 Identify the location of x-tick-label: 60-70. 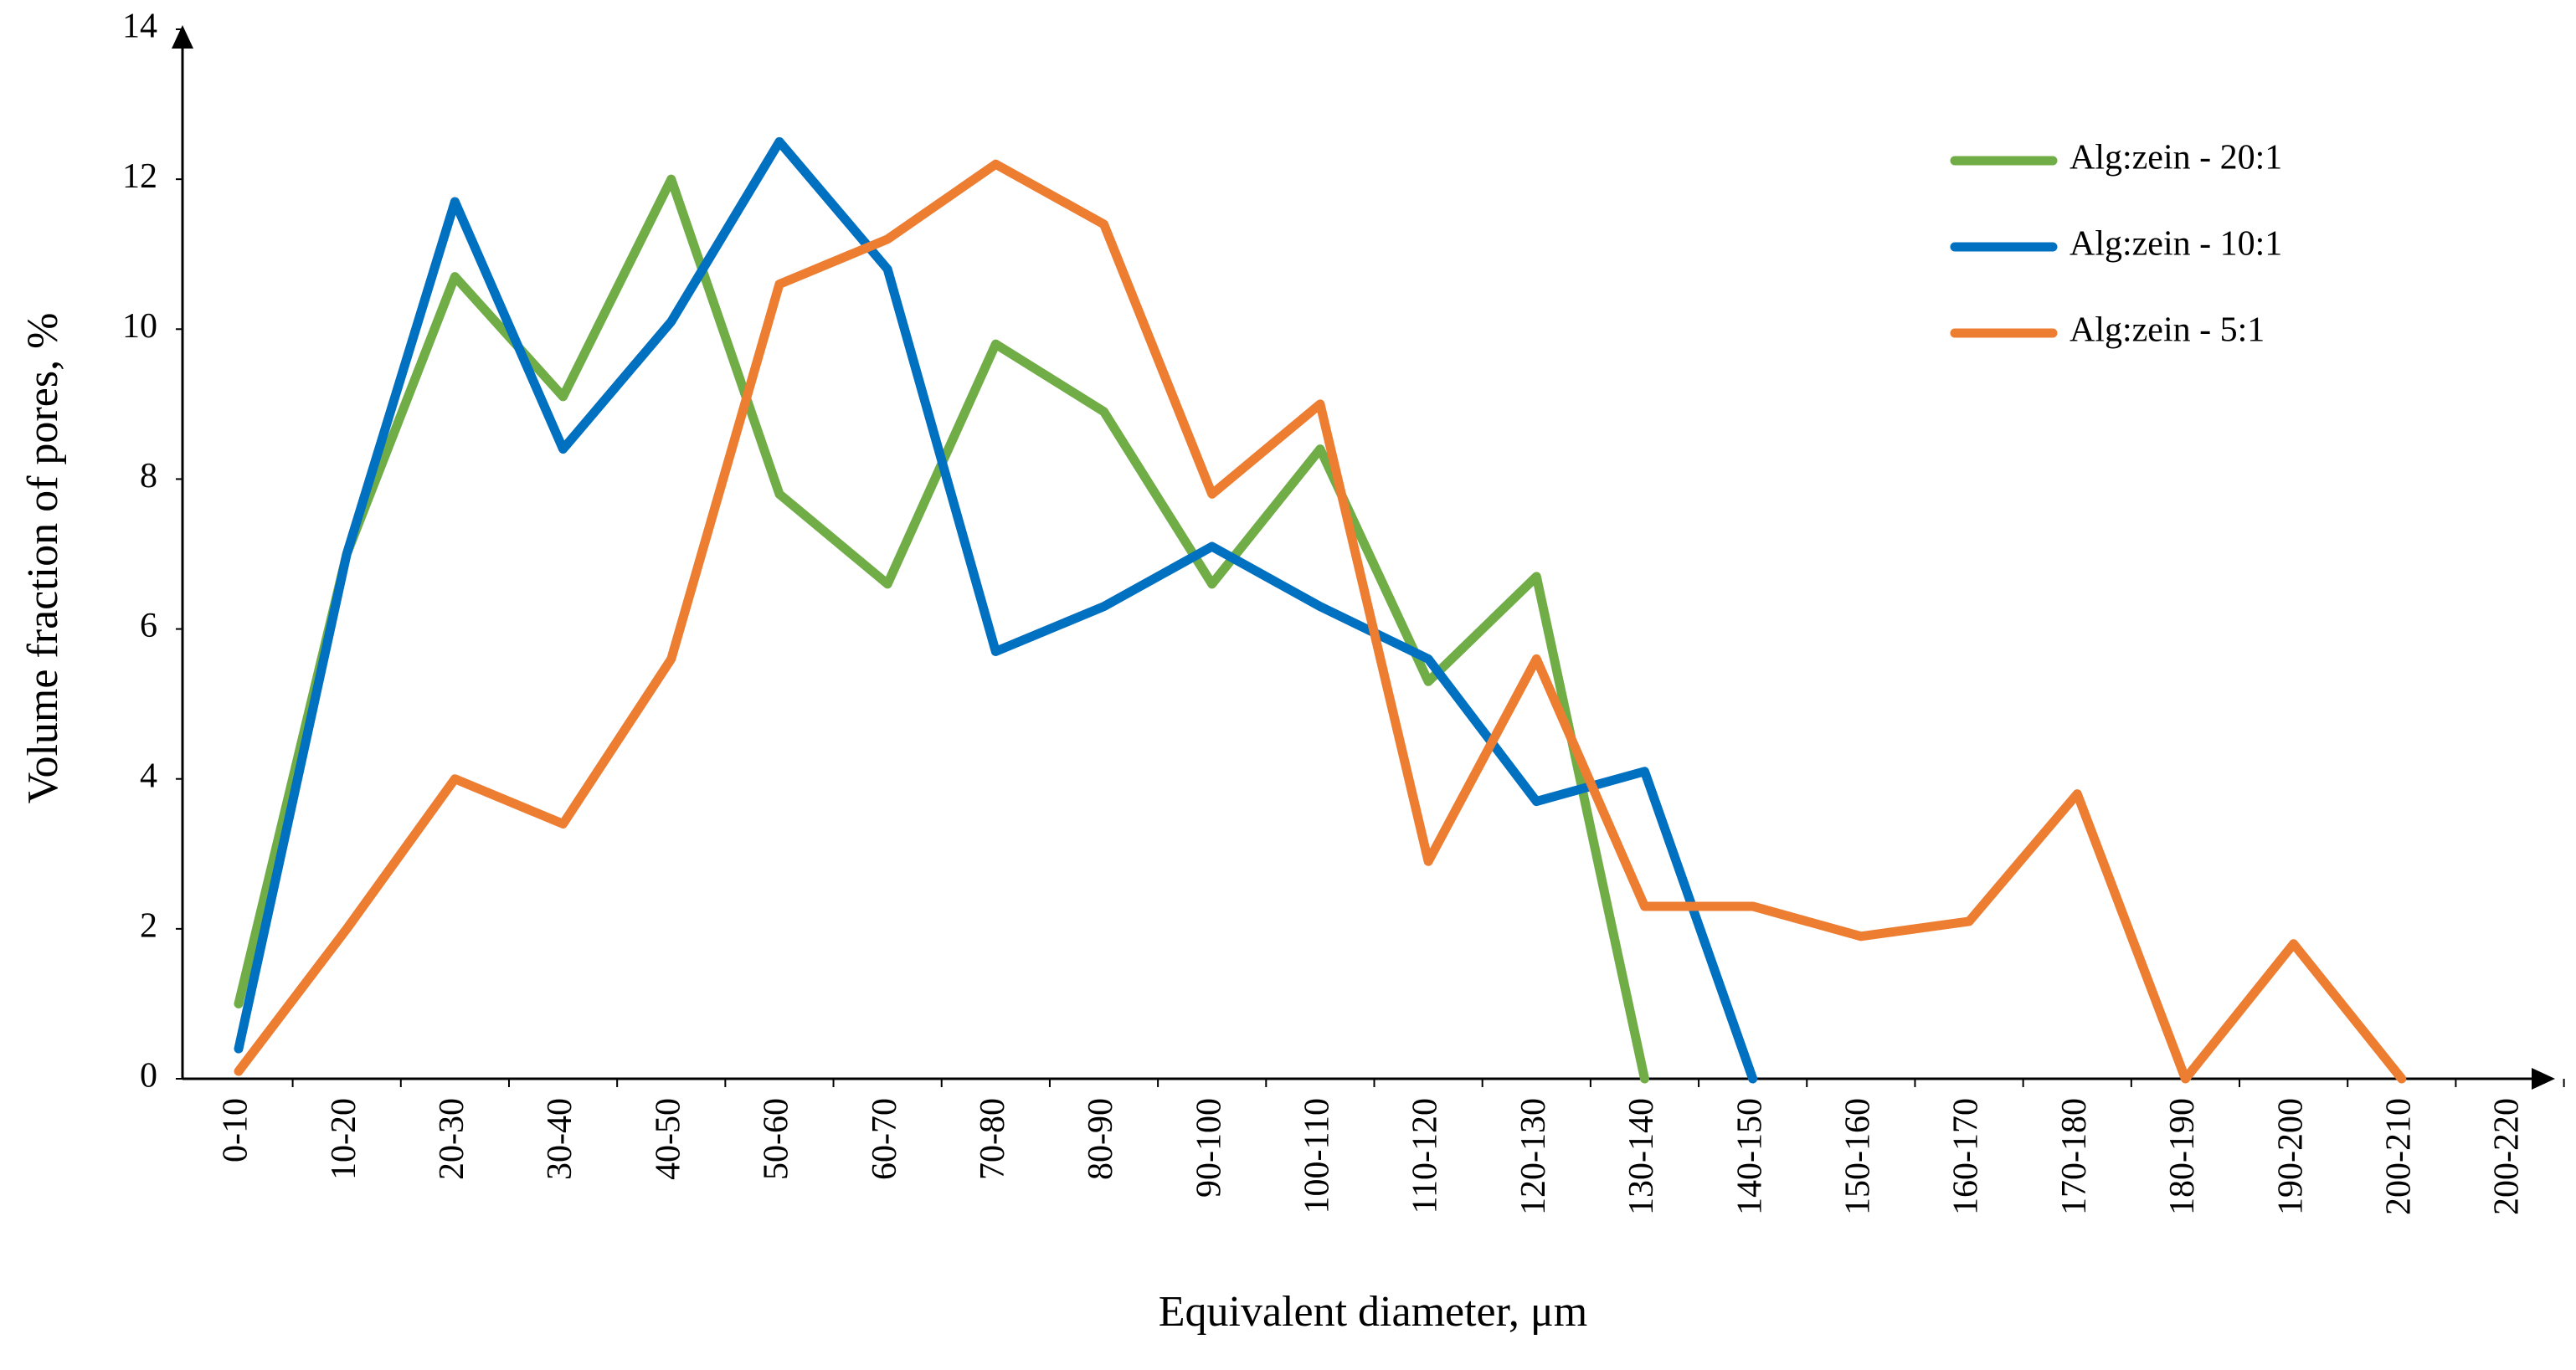
(885, 1139).